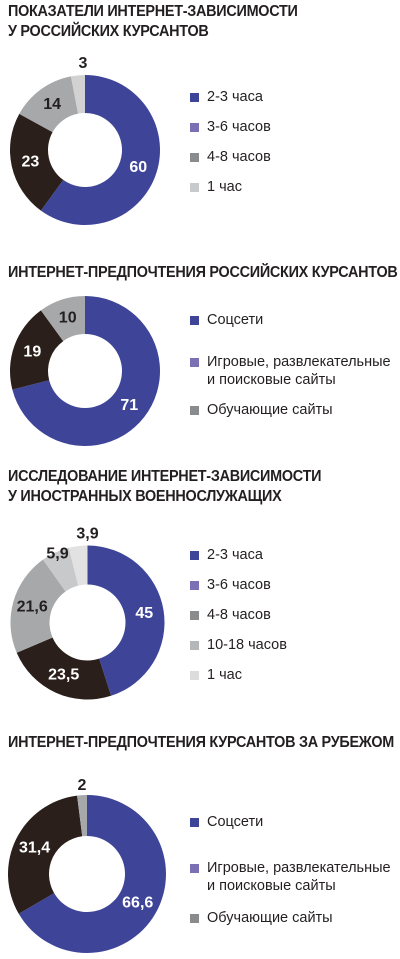 This screenshot has width=400, height=959. I want to click on slice-value-label: 2, so click(82, 785).